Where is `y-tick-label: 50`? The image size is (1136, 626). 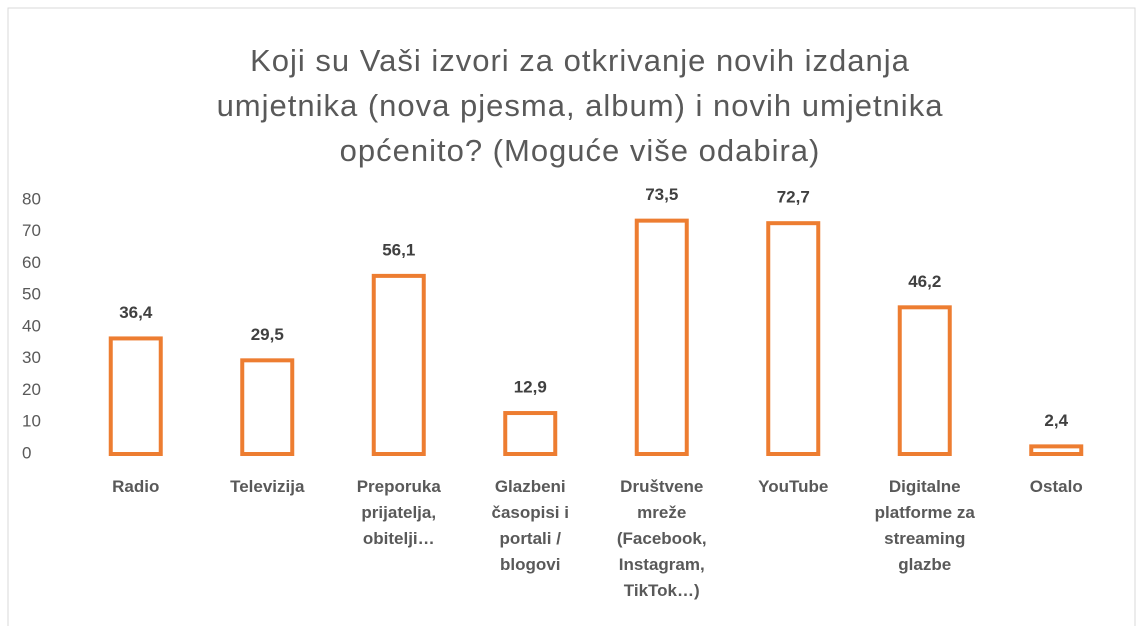 y-tick-label: 50 is located at coordinates (31, 294).